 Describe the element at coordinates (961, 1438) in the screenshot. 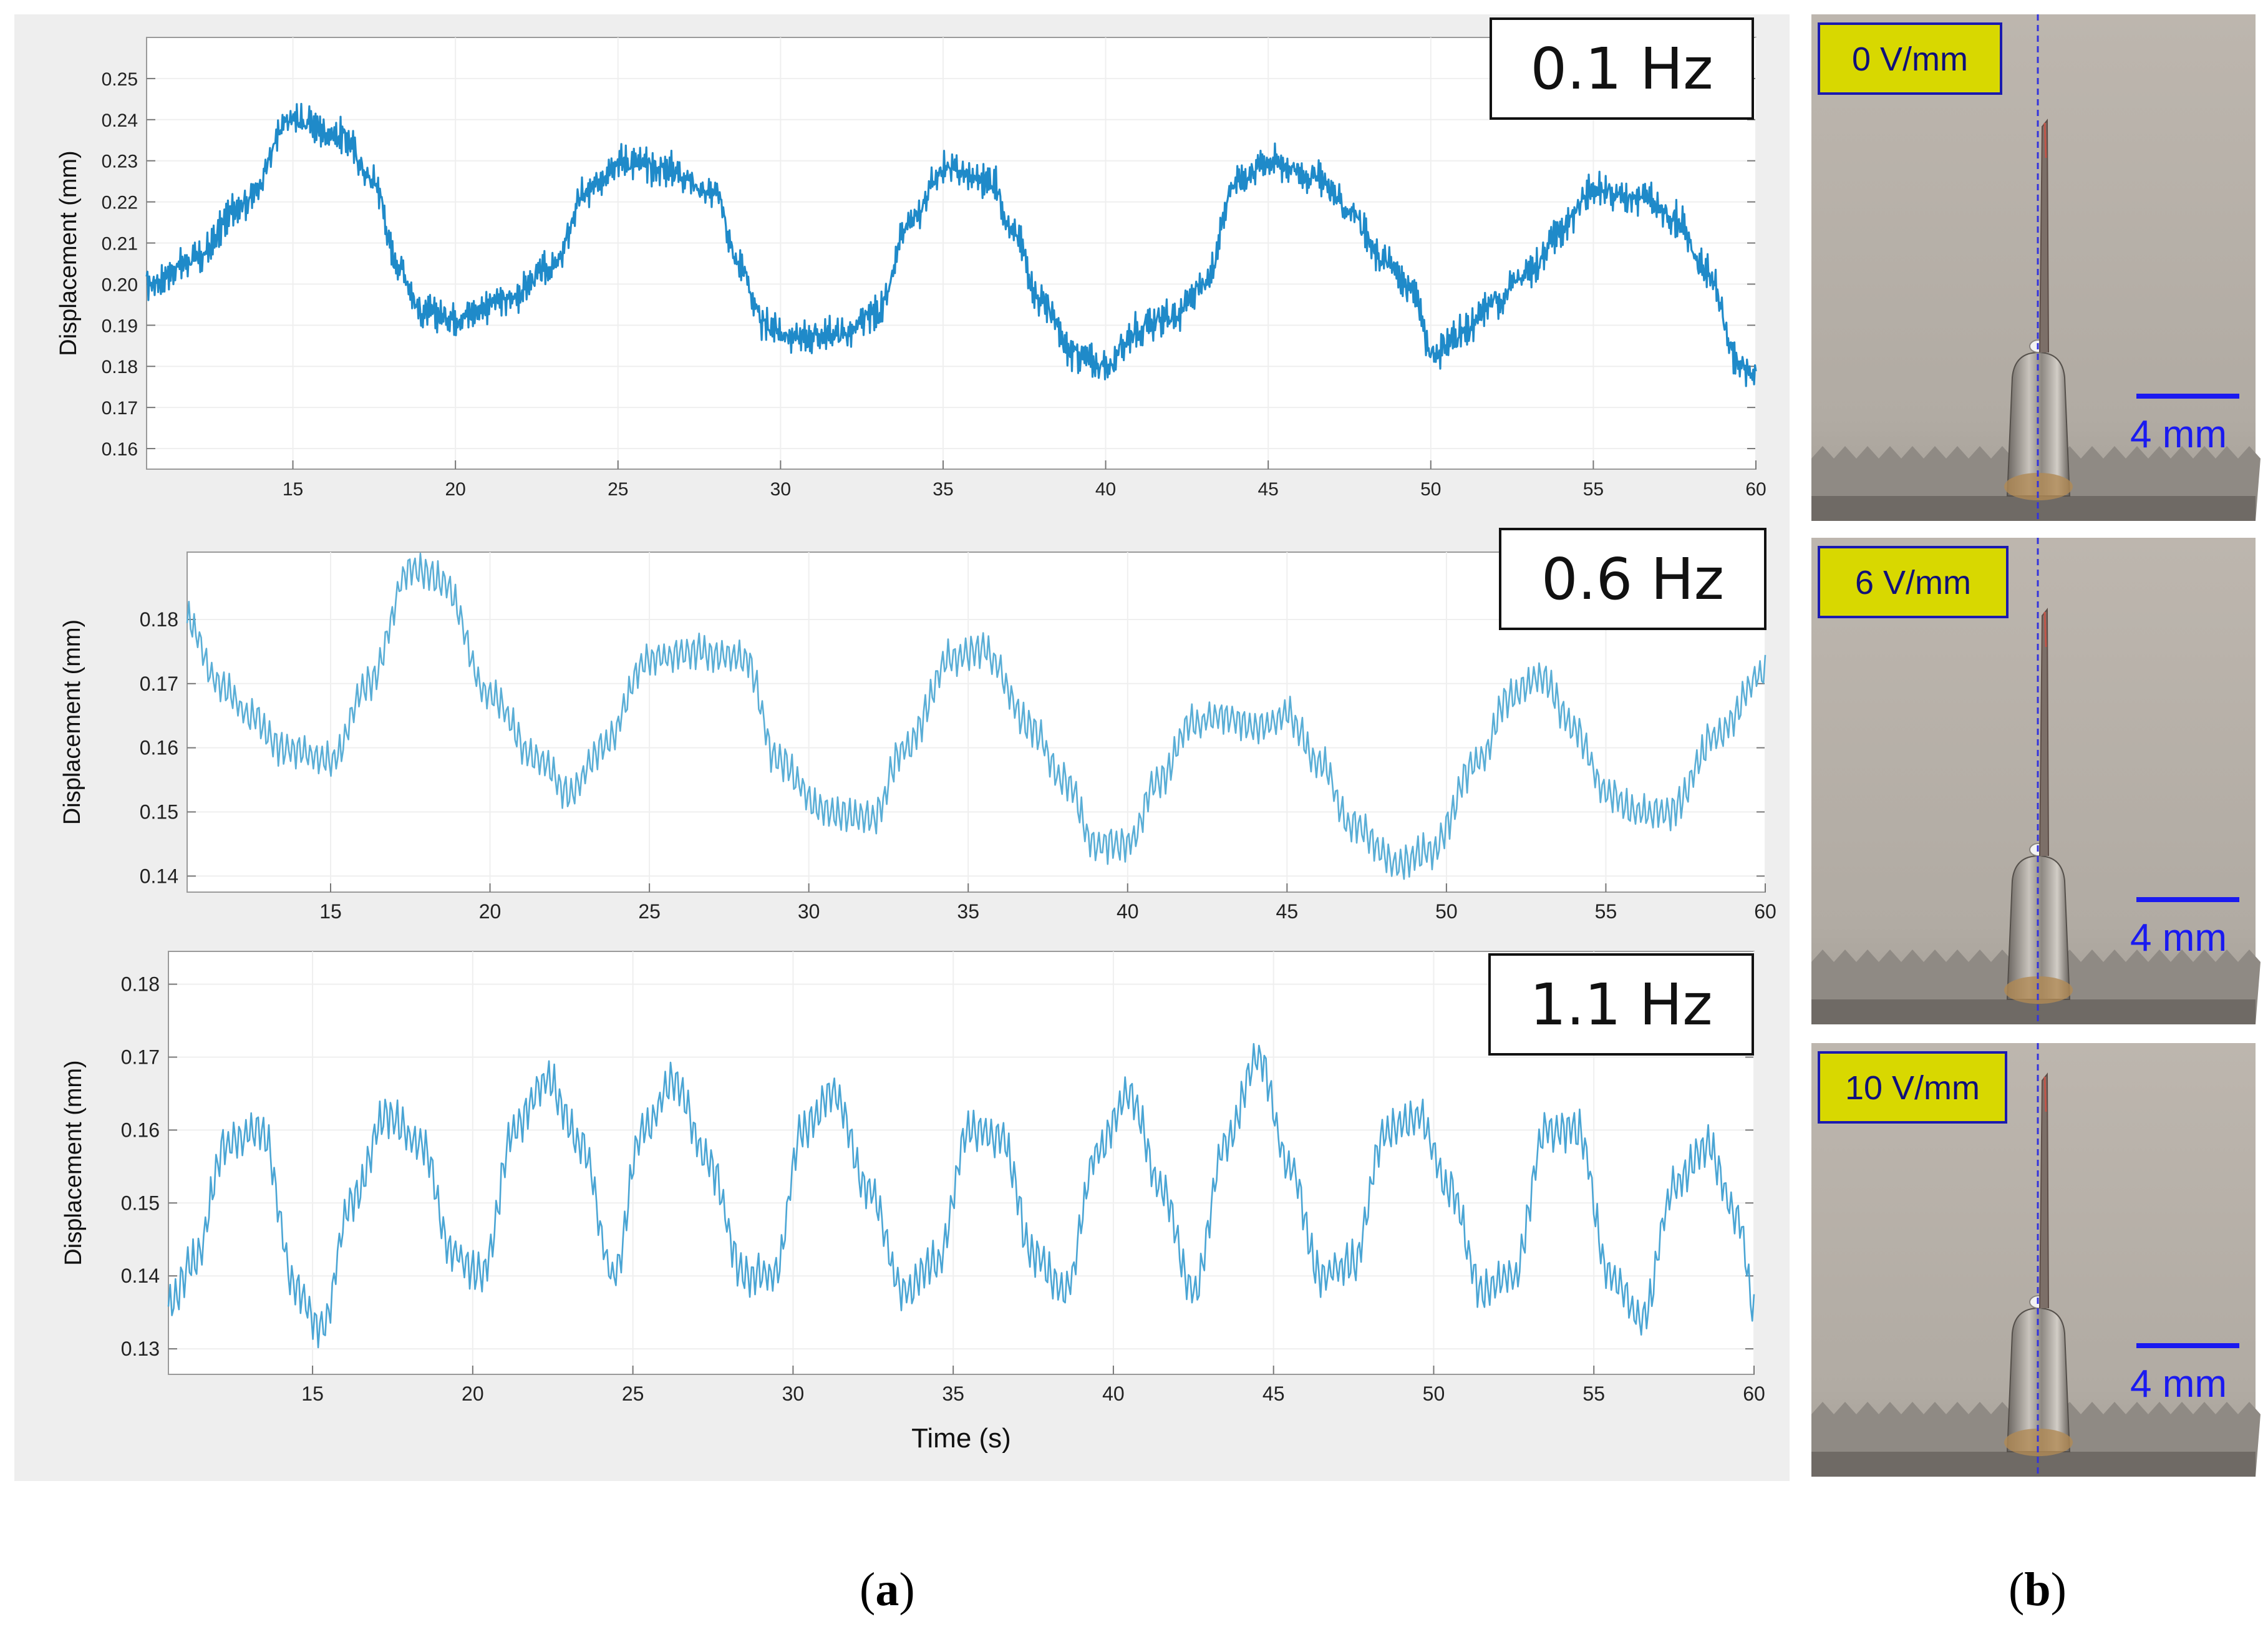

I see `x-axis-label: Time (s)` at that location.